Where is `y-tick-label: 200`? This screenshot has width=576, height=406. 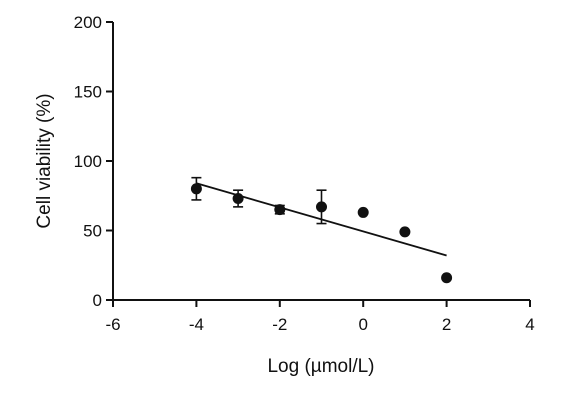 y-tick-label: 200 is located at coordinates (88, 22).